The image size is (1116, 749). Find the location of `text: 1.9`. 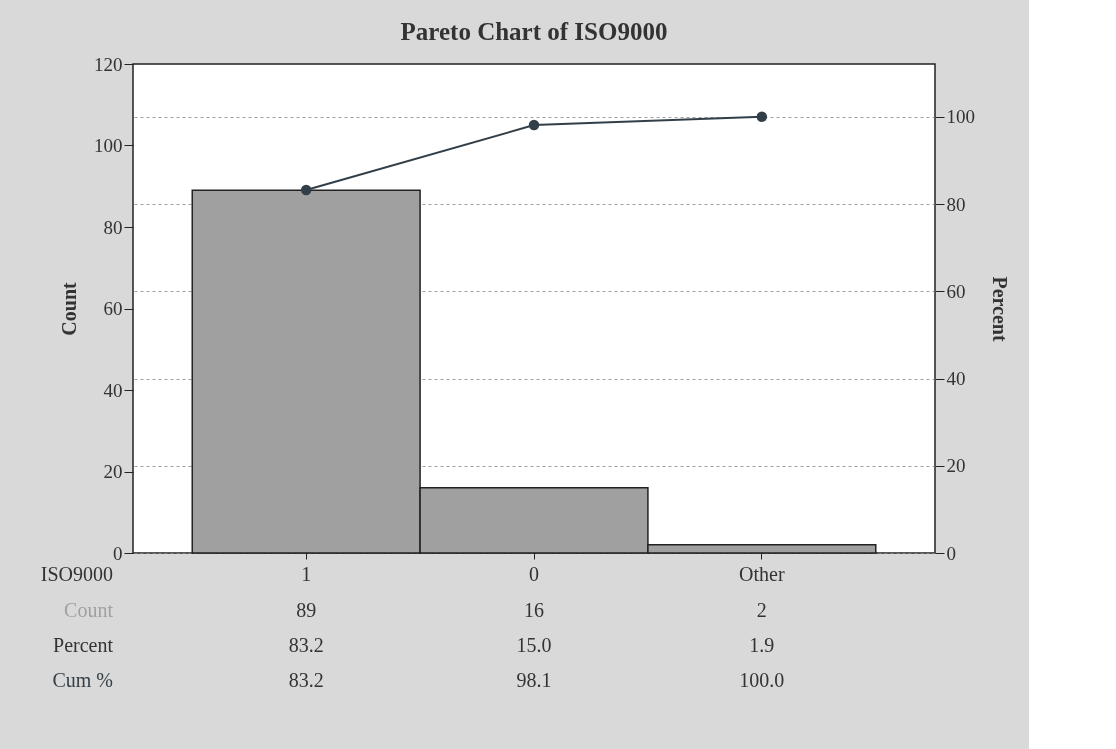

text: 1.9 is located at coordinates (762, 645).